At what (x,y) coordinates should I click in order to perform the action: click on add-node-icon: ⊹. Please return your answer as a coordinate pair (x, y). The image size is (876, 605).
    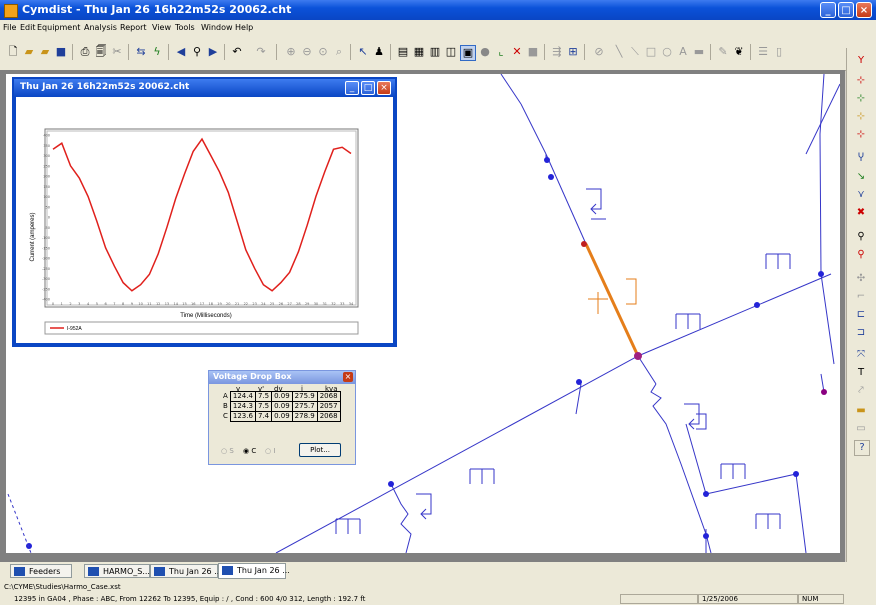
    Looking at the image, I should click on (861, 80).